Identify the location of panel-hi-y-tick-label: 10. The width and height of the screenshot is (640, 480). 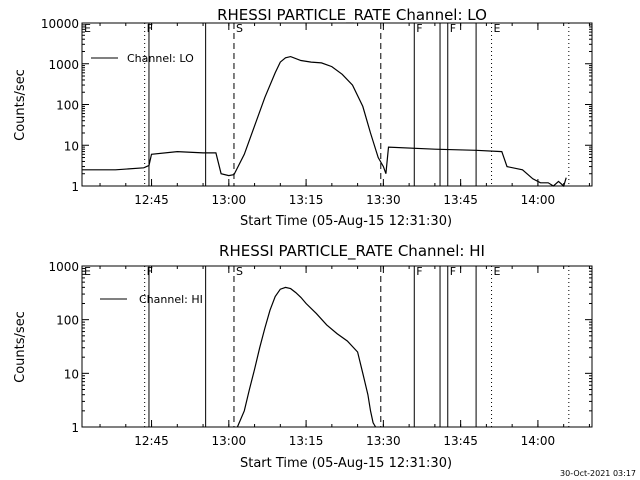
(71, 374).